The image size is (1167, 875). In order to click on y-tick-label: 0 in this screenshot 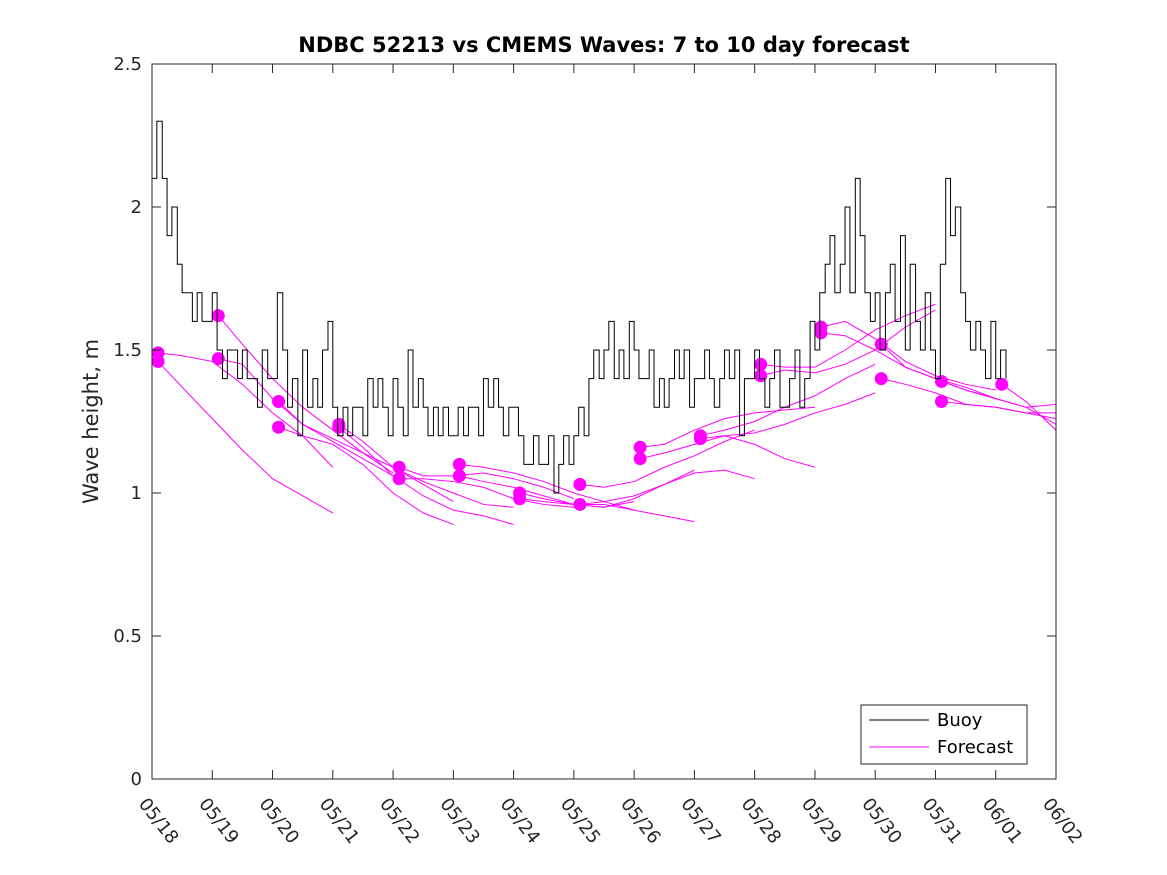, I will do `click(136, 779)`.